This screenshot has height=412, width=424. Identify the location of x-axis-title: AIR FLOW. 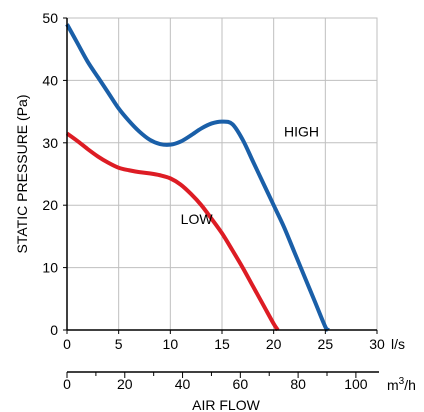
(226, 404).